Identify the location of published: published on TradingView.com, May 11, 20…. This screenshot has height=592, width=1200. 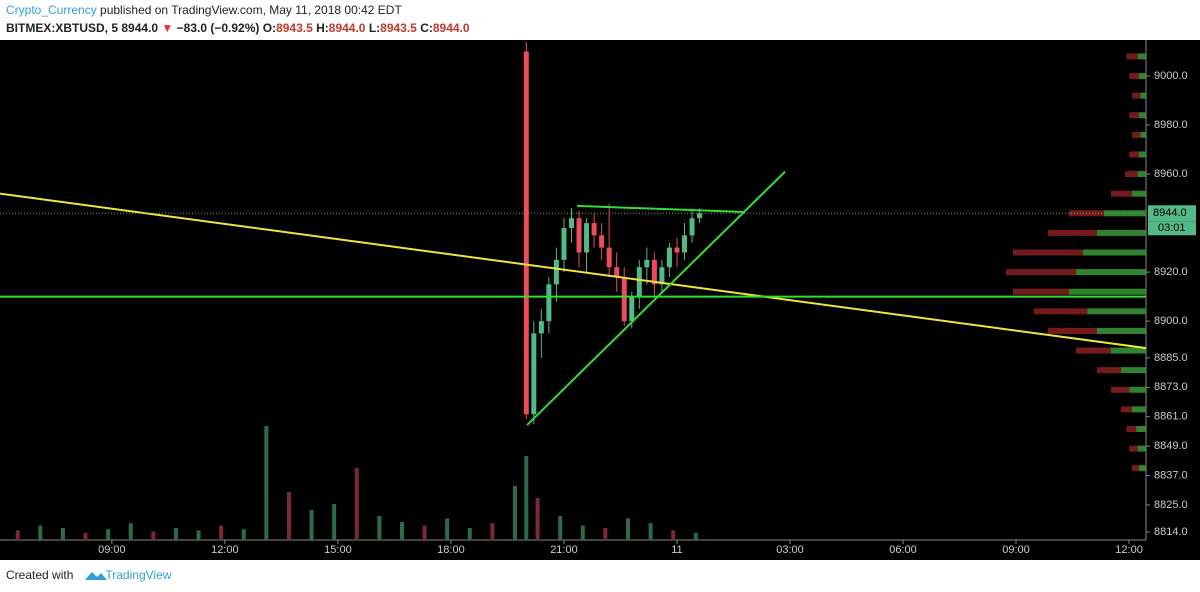
(249, 10).